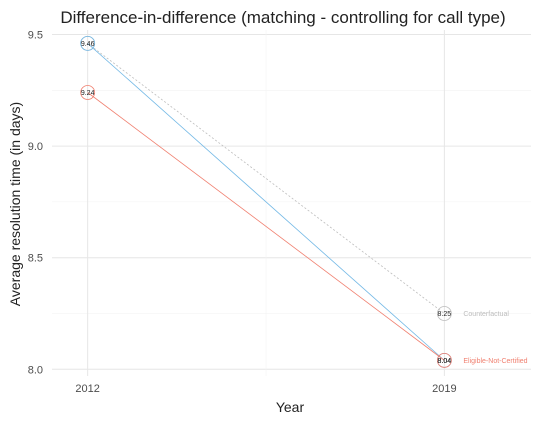 Image resolution: width=539 pixels, height=426 pixels. Describe the element at coordinates (444, 389) in the screenshot. I see `x-tick-label: 2019` at that location.